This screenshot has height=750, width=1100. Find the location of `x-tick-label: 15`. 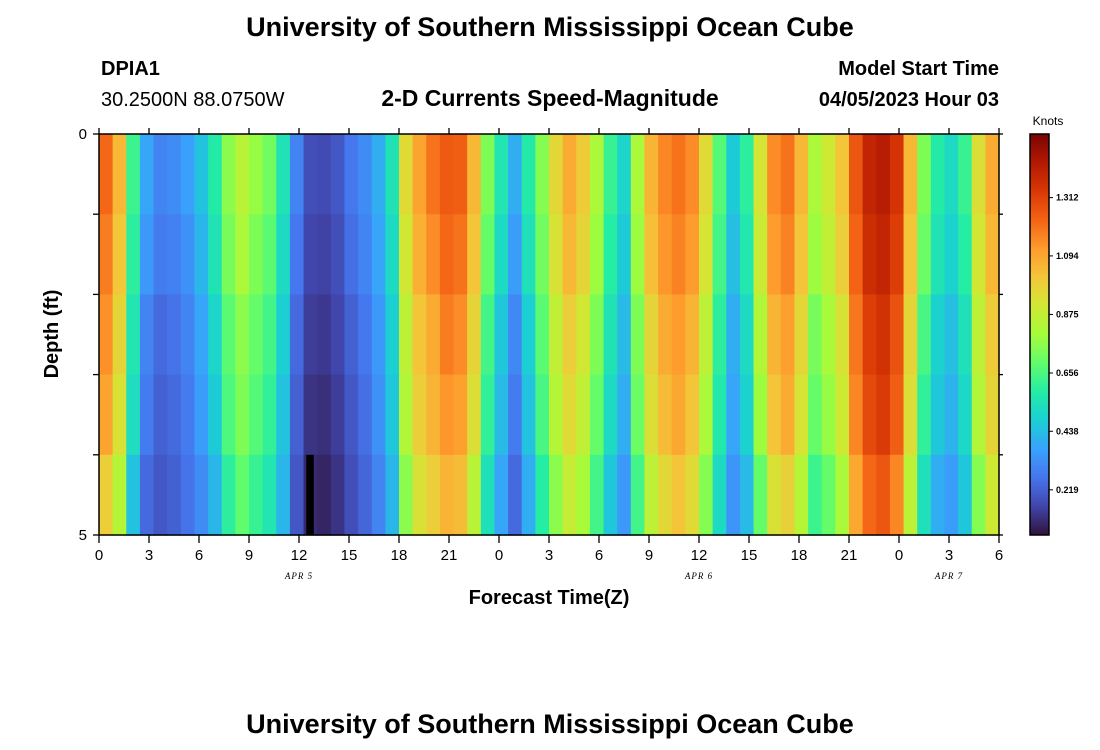

x-tick-label: 15 is located at coordinates (349, 555).